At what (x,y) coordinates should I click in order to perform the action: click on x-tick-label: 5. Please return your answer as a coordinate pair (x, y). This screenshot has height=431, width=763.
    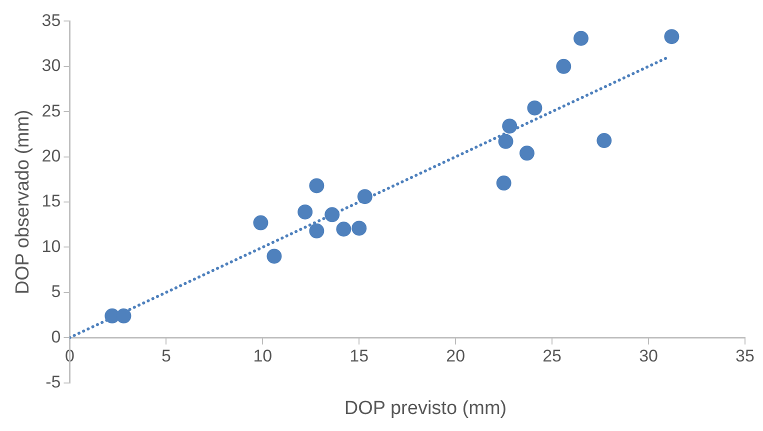
    Looking at the image, I should click on (166, 356).